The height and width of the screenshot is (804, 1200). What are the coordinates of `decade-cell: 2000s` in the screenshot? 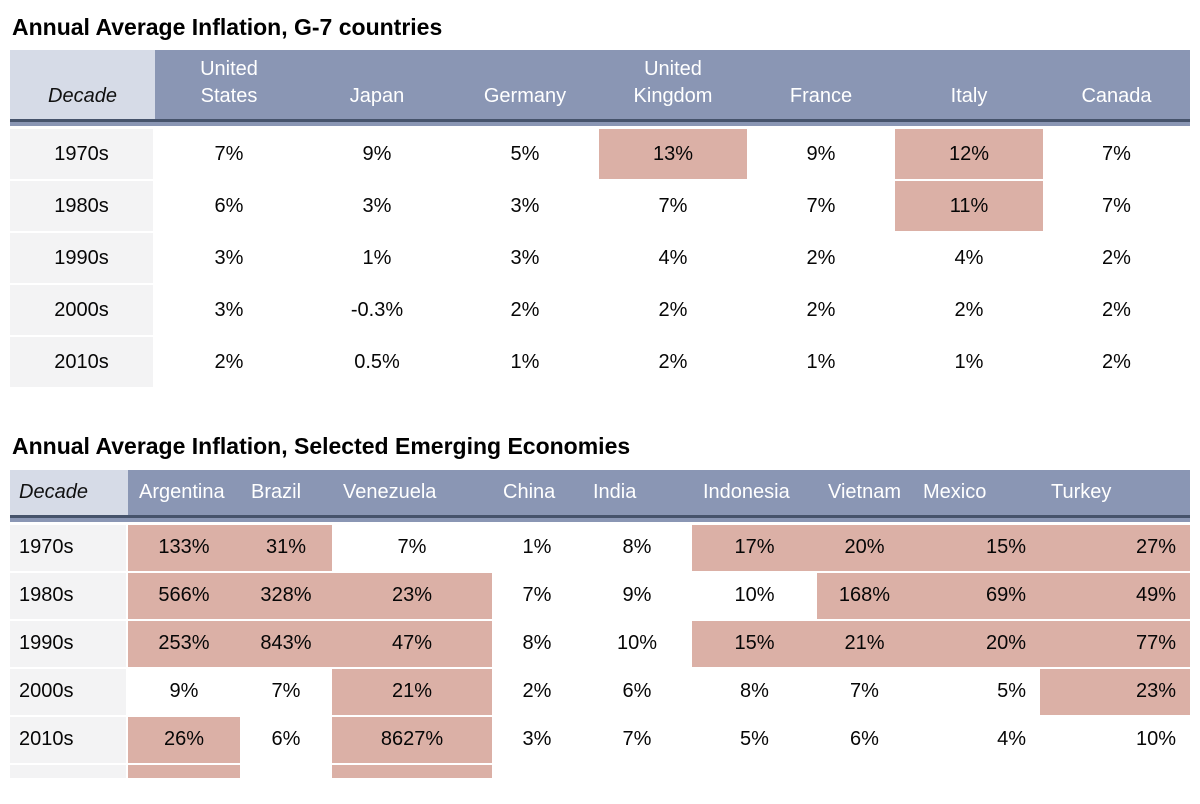 It's located at (82, 311).